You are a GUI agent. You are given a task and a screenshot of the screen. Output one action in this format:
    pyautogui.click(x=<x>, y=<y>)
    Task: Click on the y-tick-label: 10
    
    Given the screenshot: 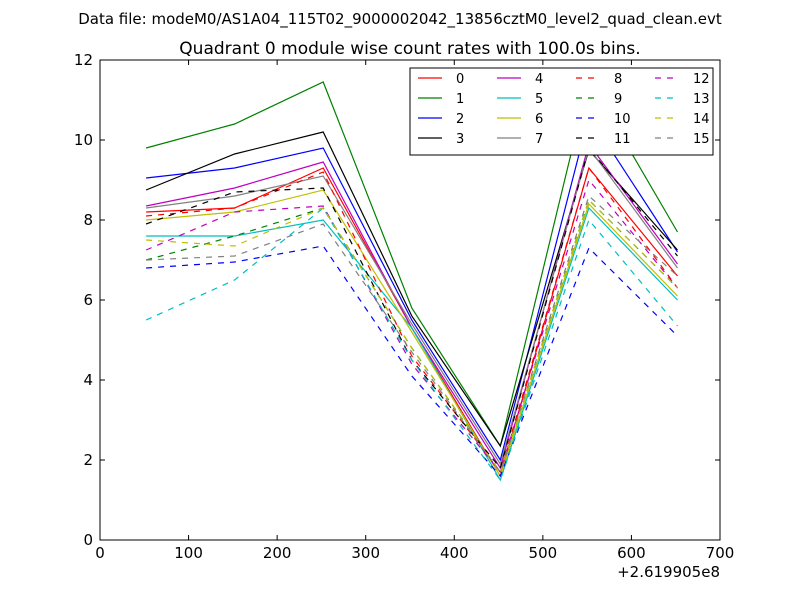 What is the action you would take?
    pyautogui.click(x=83, y=140)
    